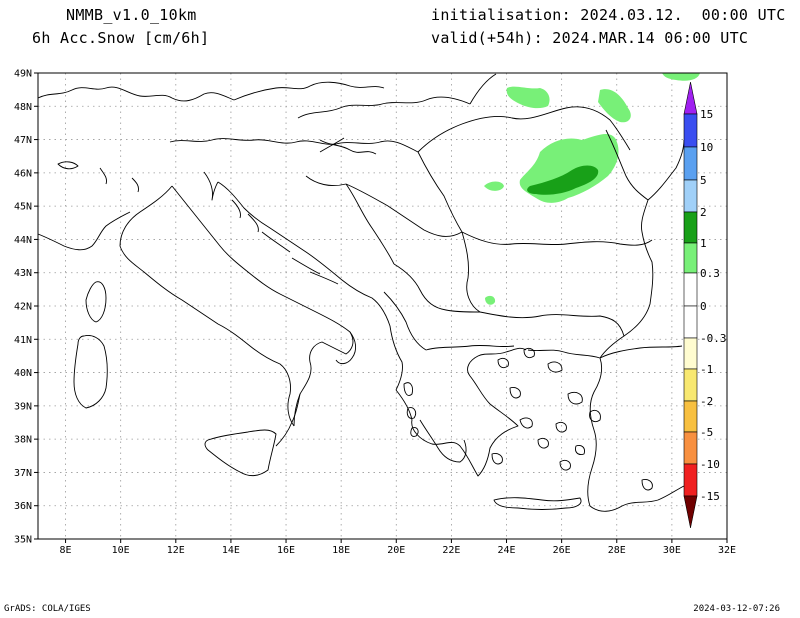 The width and height of the screenshot is (800, 618). Describe the element at coordinates (524, 129) in the screenshot. I see `romania-north-border` at that location.